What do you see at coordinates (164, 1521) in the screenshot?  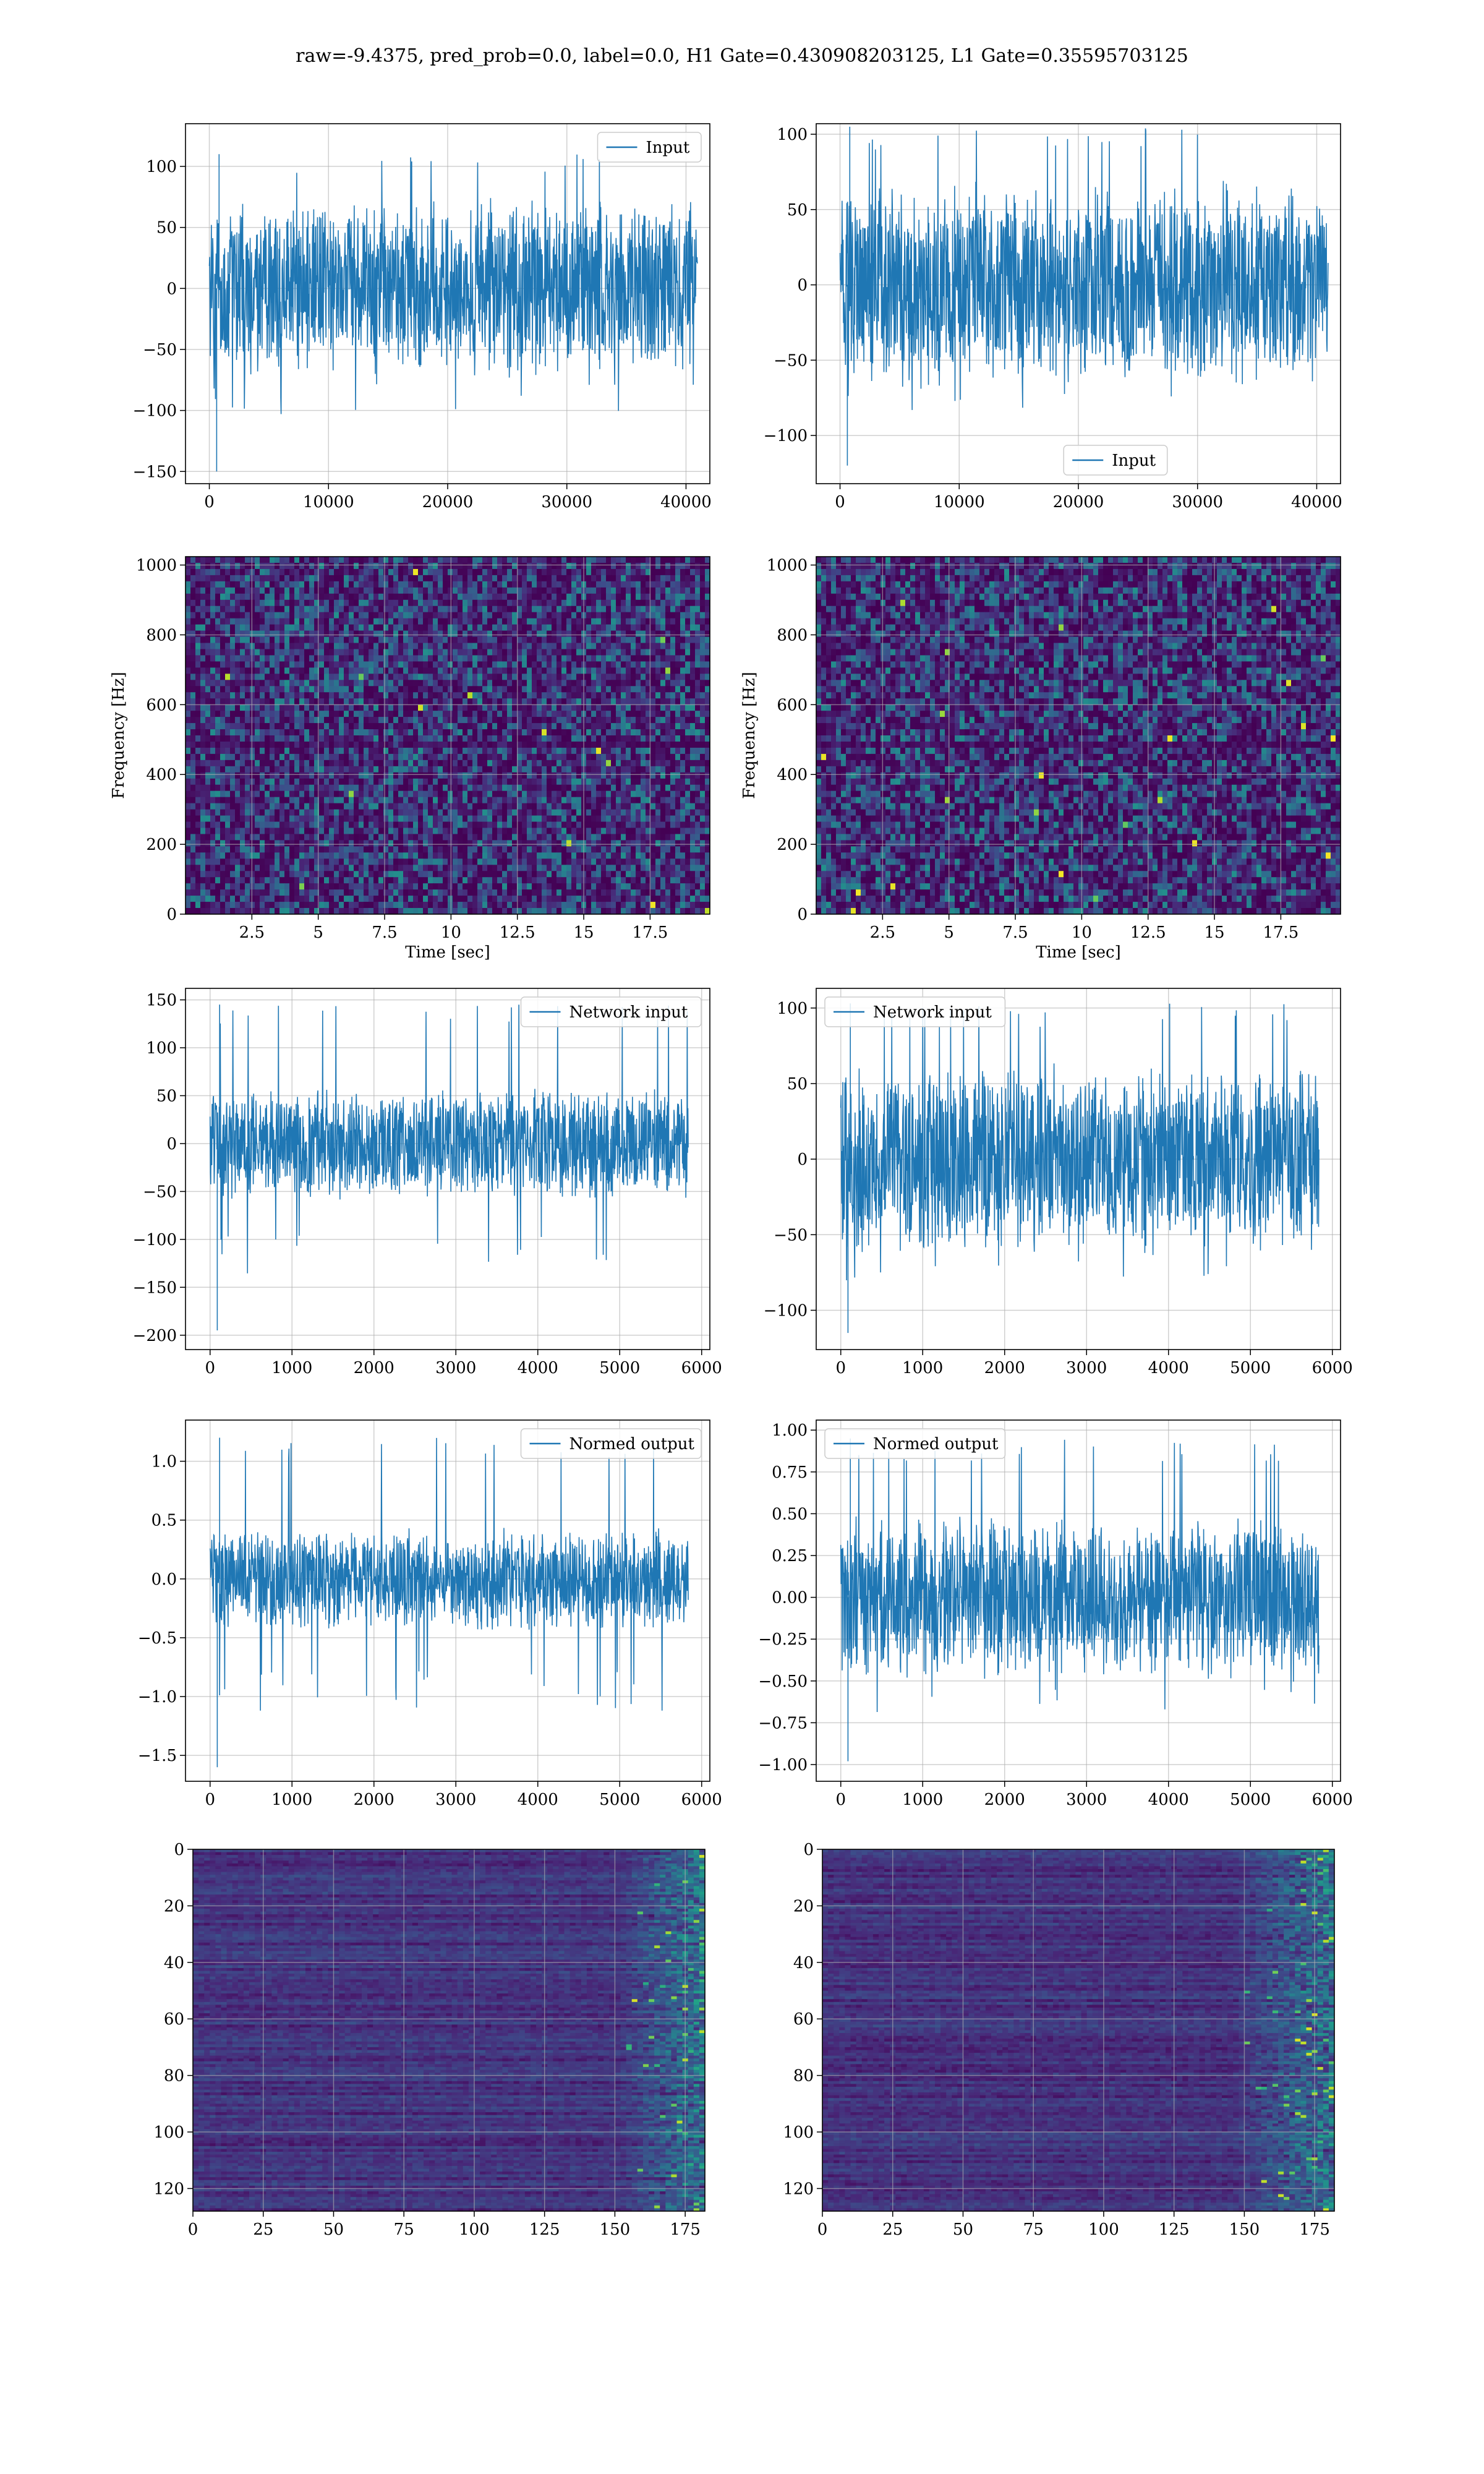 I see `y-tick-label: 0.5` at bounding box center [164, 1521].